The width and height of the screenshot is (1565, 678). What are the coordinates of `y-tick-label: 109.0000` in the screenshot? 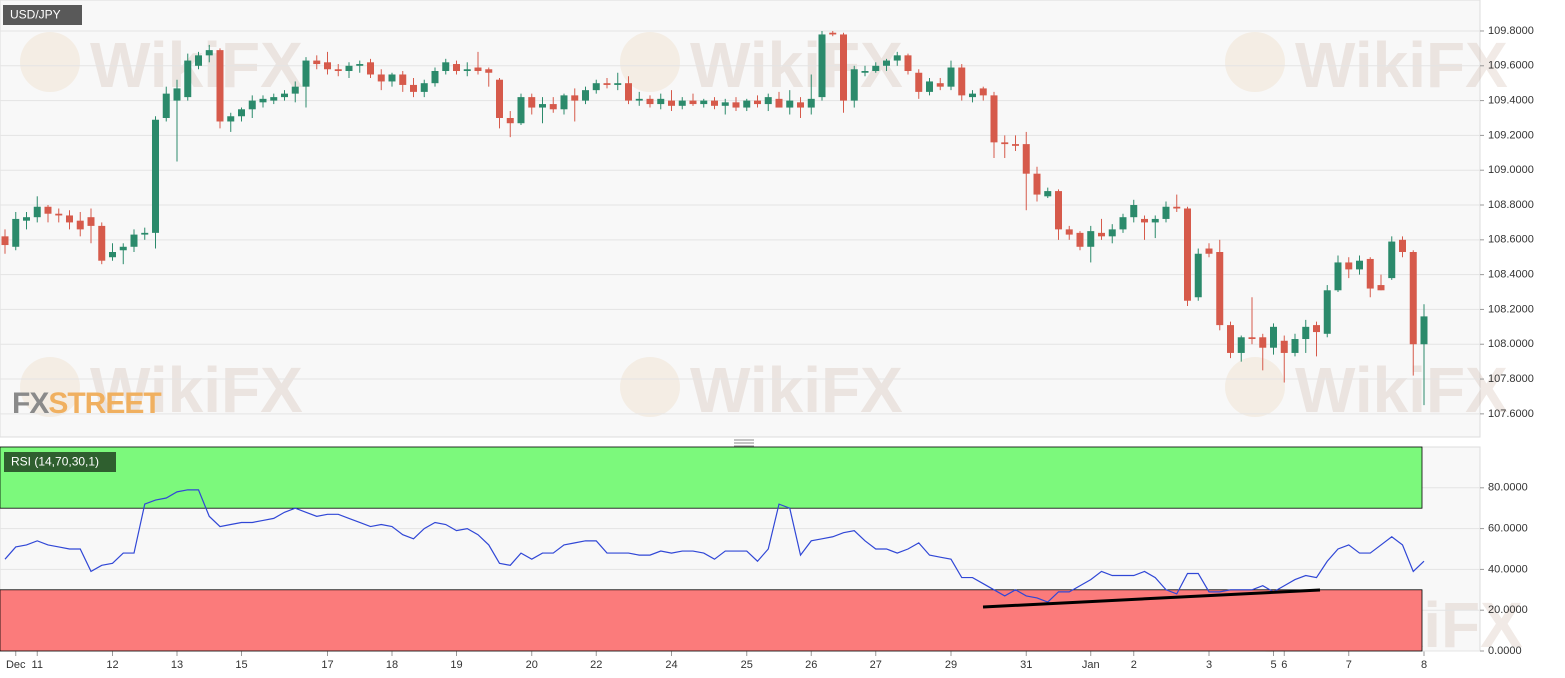 It's located at (1511, 170).